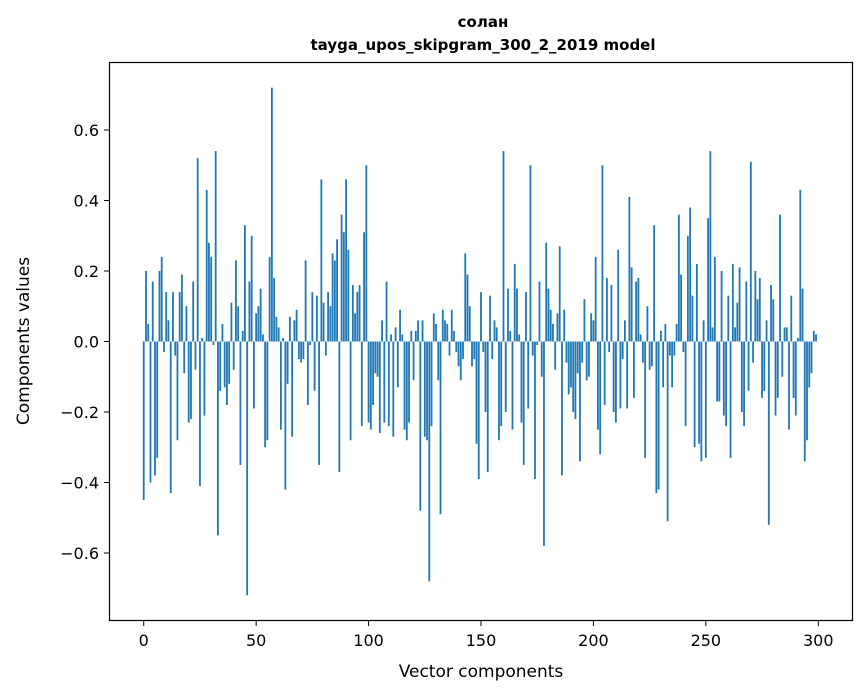  I want to click on y-axis: −0.6 −0.4 −0.2 0.0 0.2 0.4 0.6, so click(85, 342).